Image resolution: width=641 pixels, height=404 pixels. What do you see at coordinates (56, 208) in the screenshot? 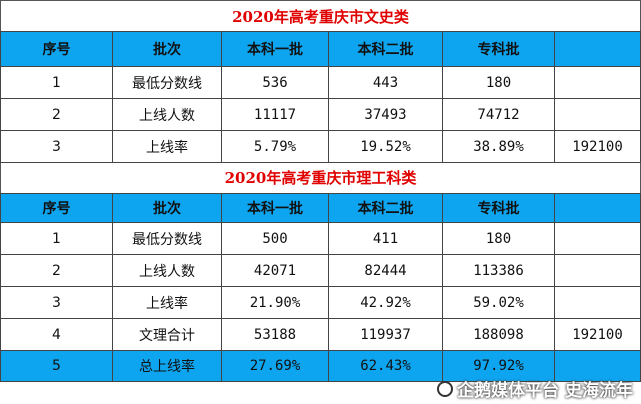
I see `table2-header-cell: 序号` at bounding box center [56, 208].